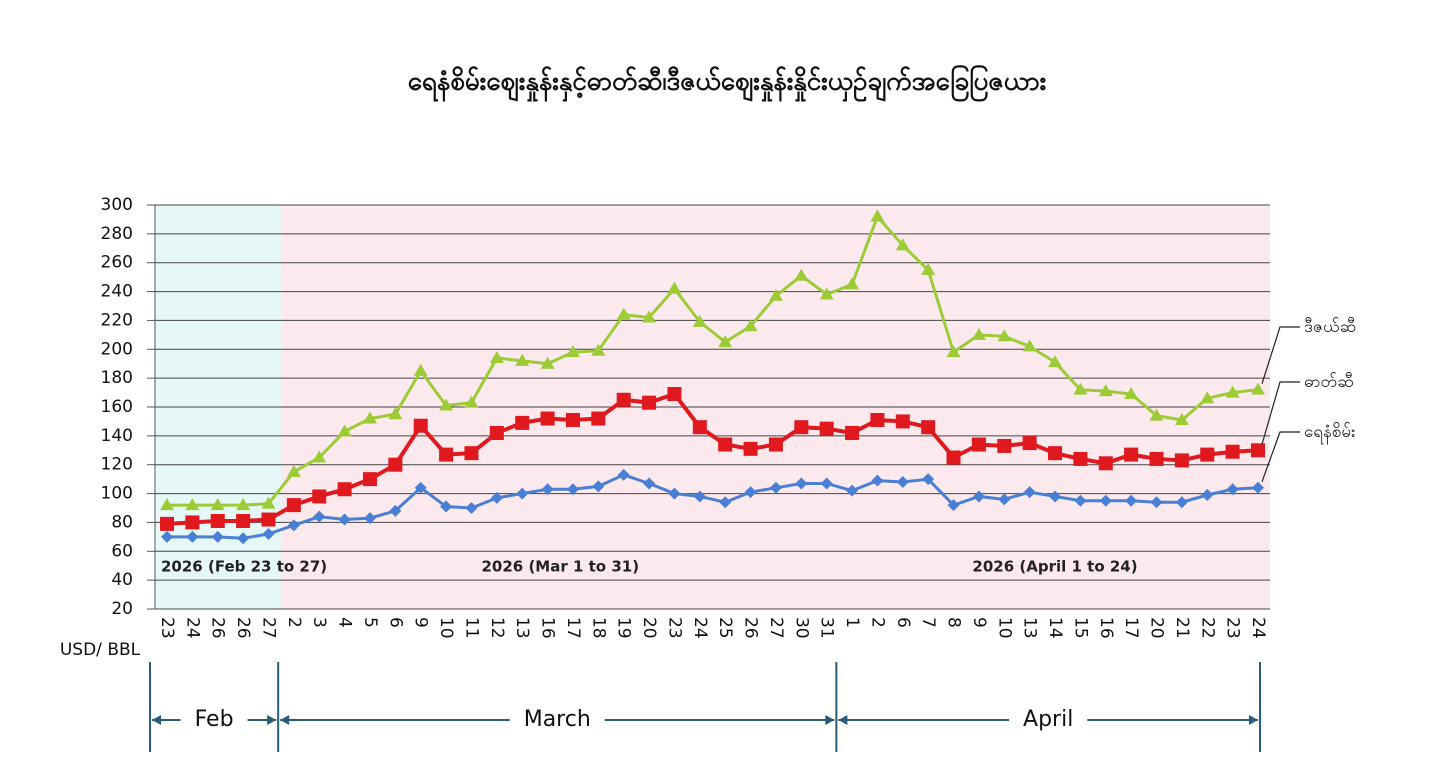 Image resolution: width=1455 pixels, height=766 pixels. I want to click on legend-leader, so click(1280, 413).